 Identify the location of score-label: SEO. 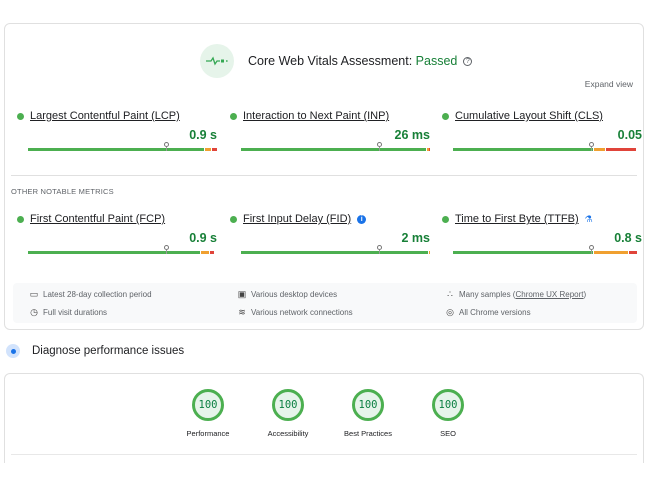
(448, 433).